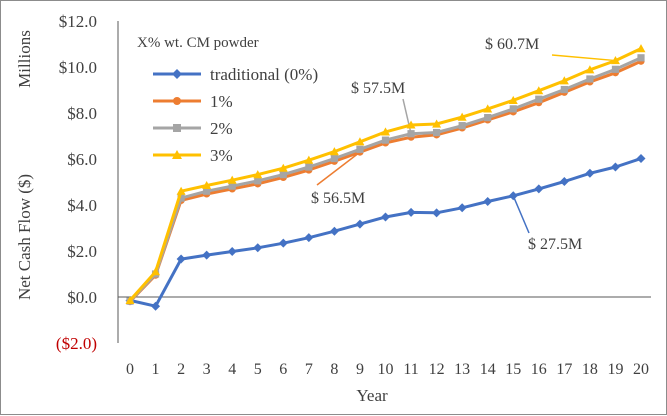 This screenshot has width=667, height=416. Describe the element at coordinates (264, 74) in the screenshot. I see `legend-label: traditional (0%)` at that location.